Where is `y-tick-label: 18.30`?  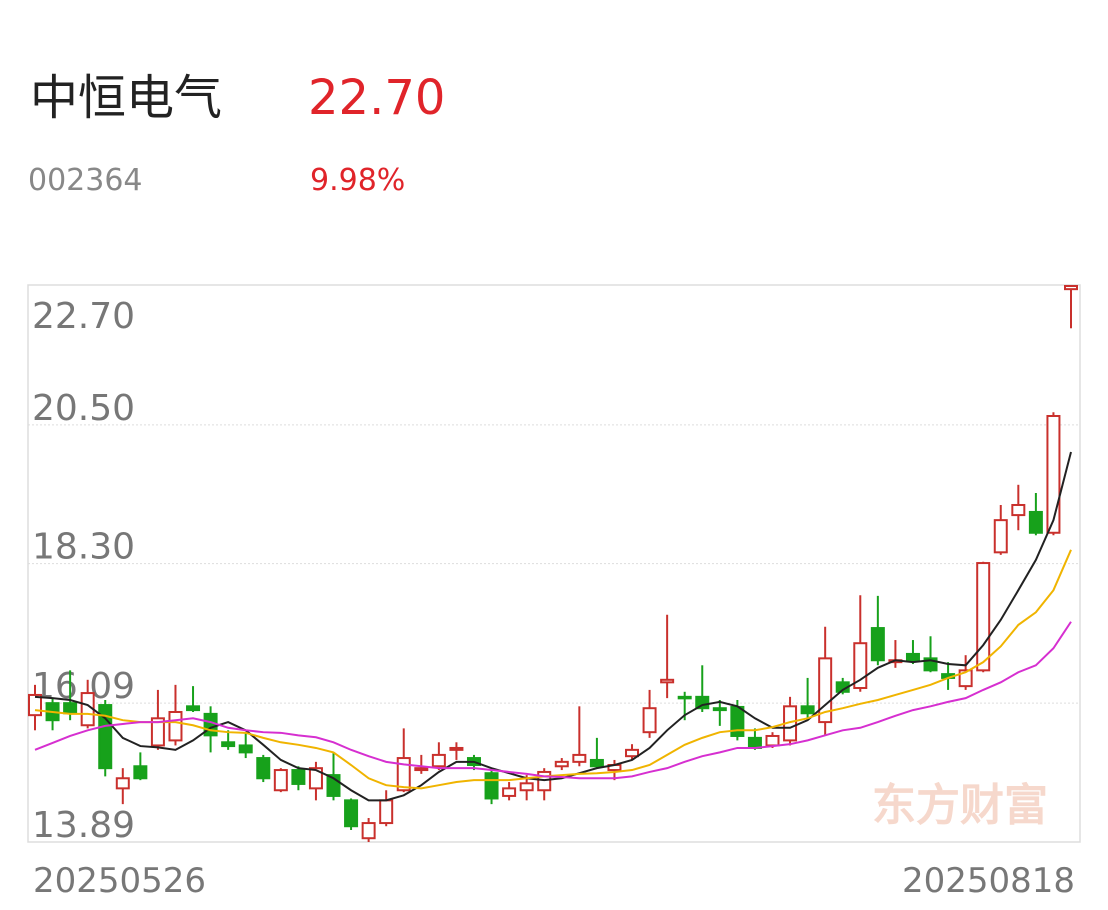 y-tick-label: 18.30 is located at coordinates (83, 547).